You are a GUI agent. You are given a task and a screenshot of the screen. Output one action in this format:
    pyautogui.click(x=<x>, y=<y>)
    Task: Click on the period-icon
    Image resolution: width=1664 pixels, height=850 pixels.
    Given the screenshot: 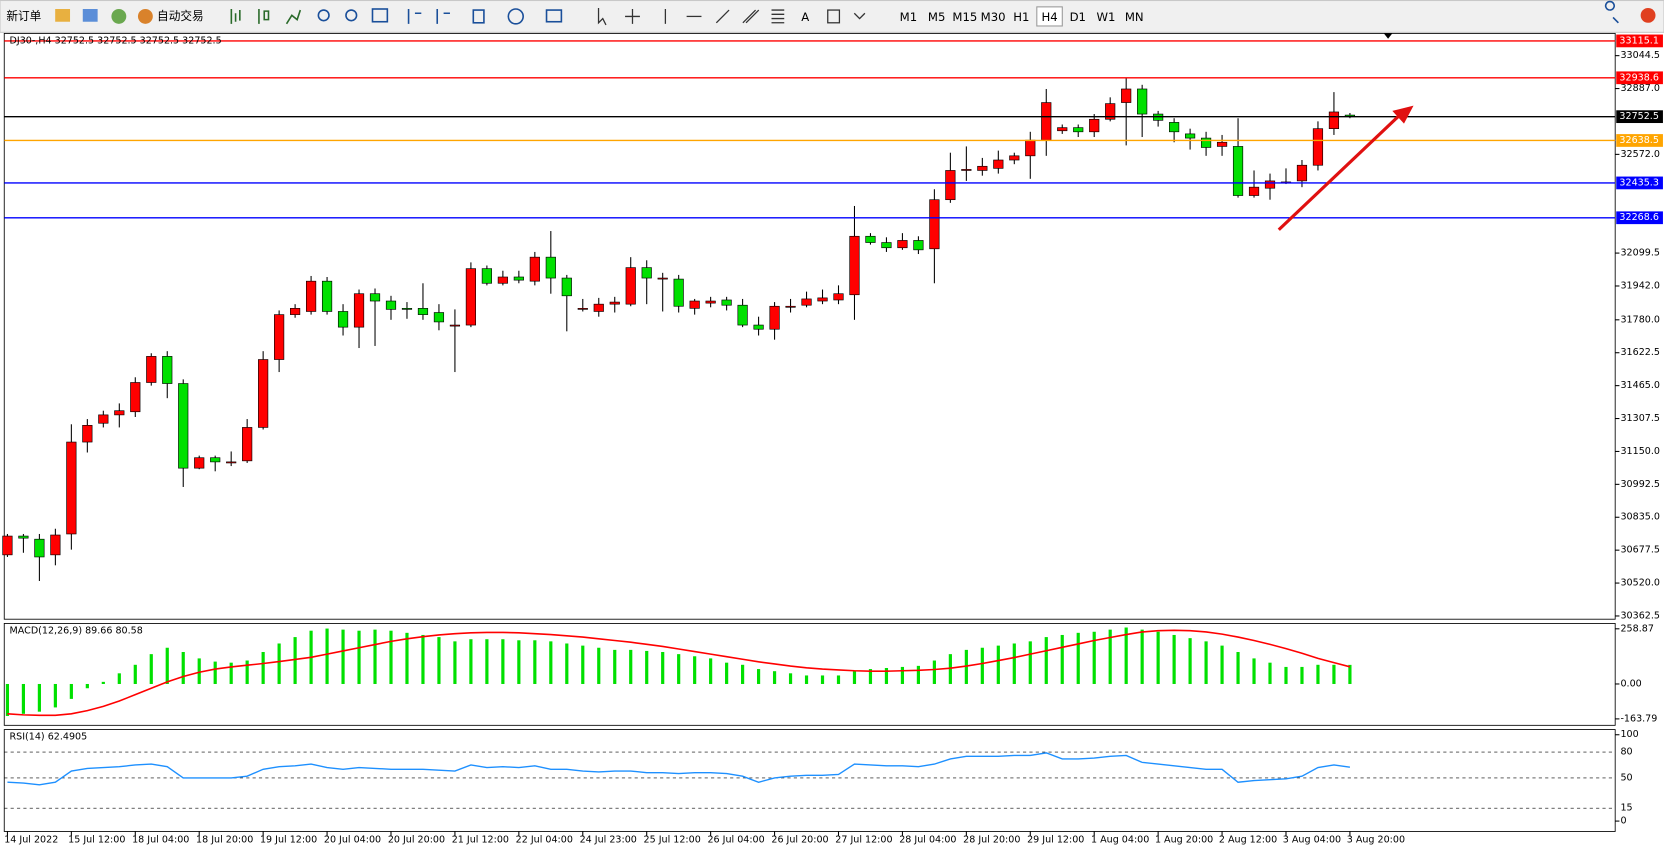 What is the action you would take?
    pyautogui.click(x=515, y=16)
    